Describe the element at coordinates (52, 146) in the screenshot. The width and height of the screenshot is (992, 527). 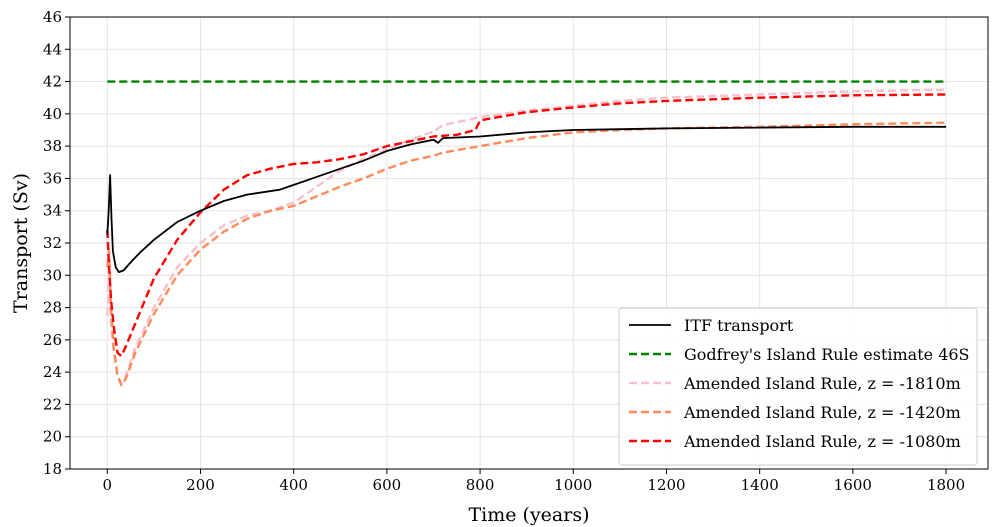
I see `y-tick-label: 38` at that location.